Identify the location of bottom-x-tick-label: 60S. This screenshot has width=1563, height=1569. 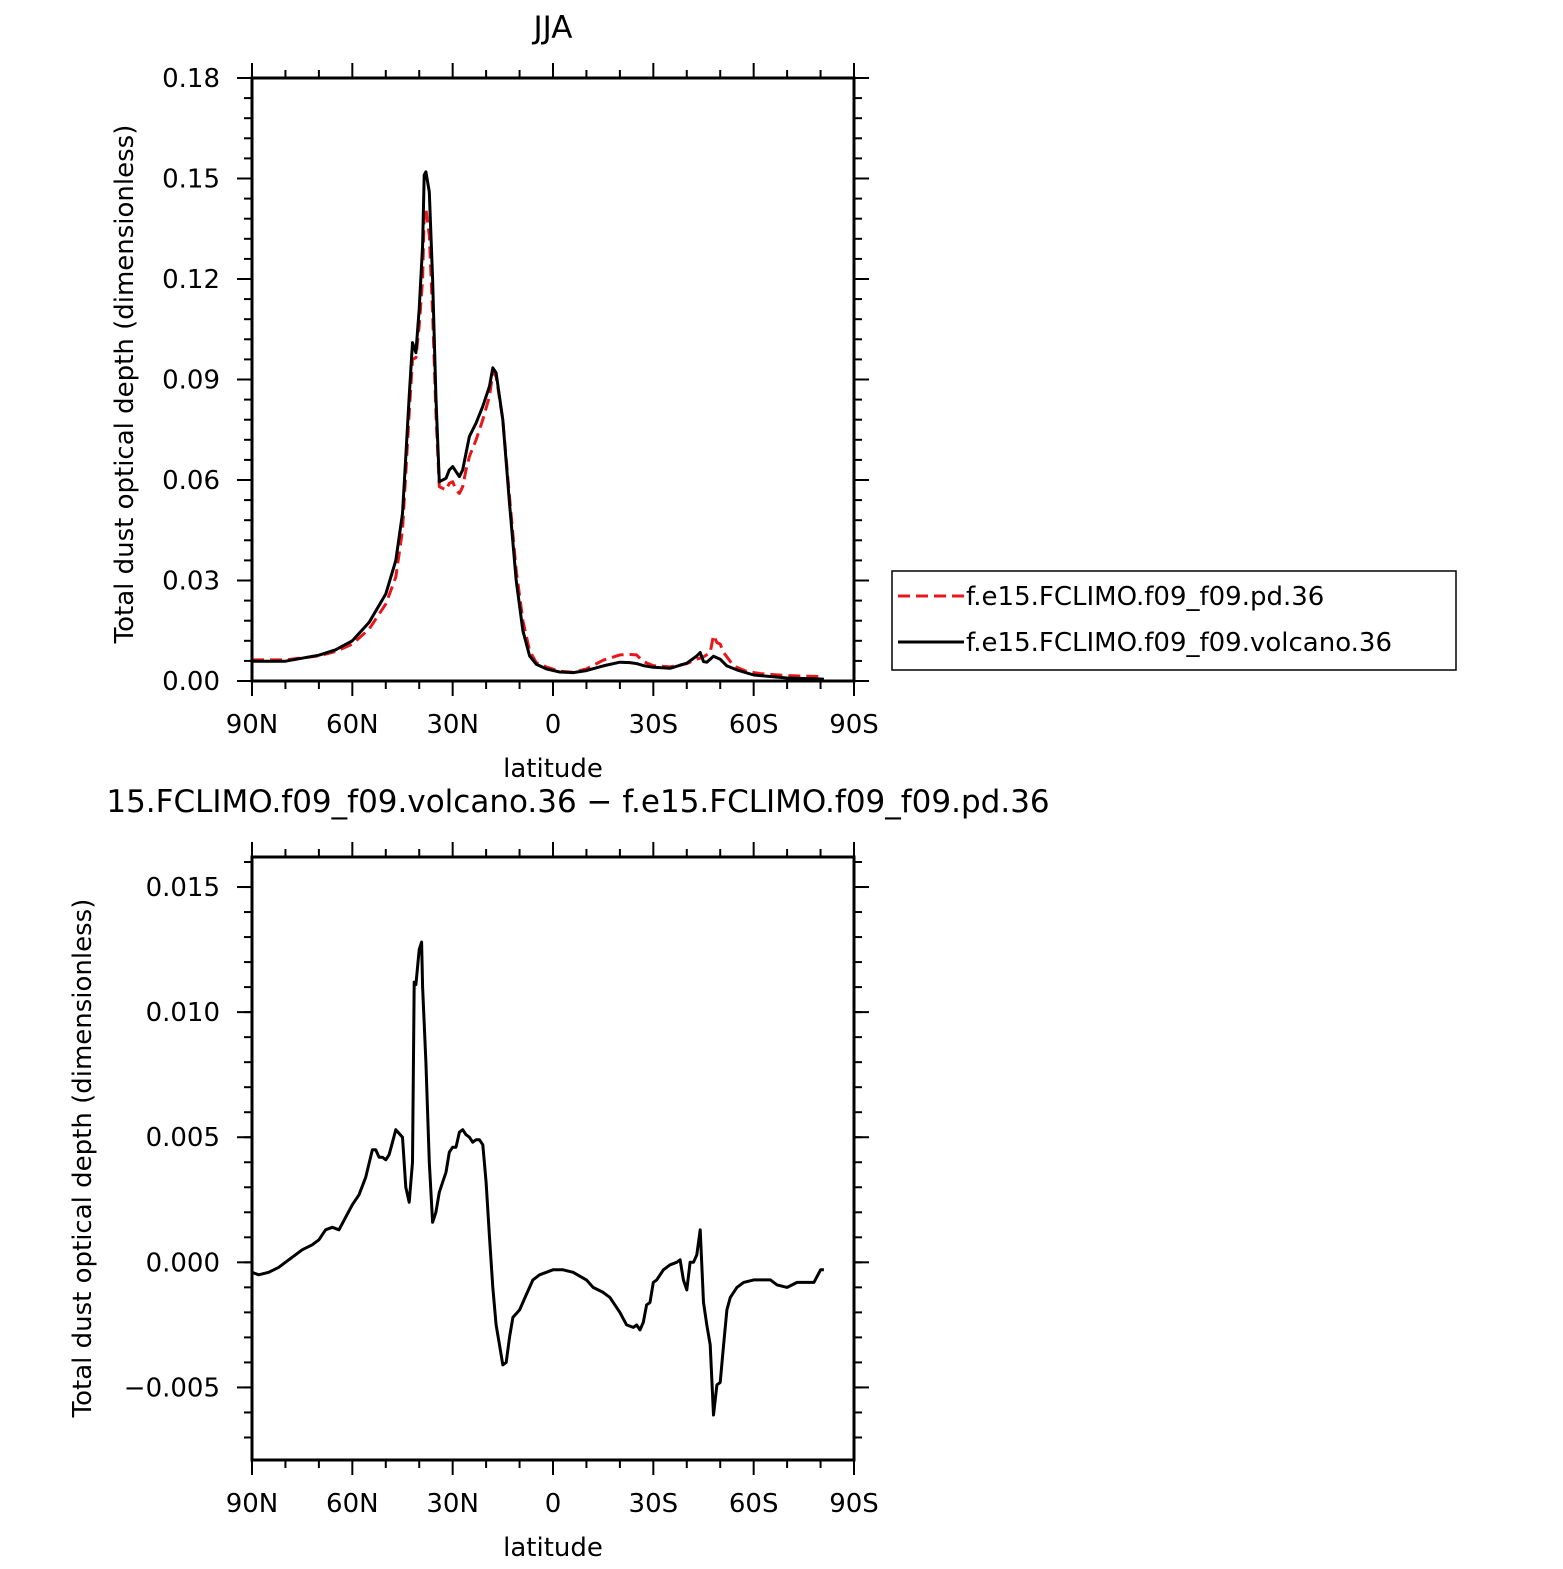
(754, 1504).